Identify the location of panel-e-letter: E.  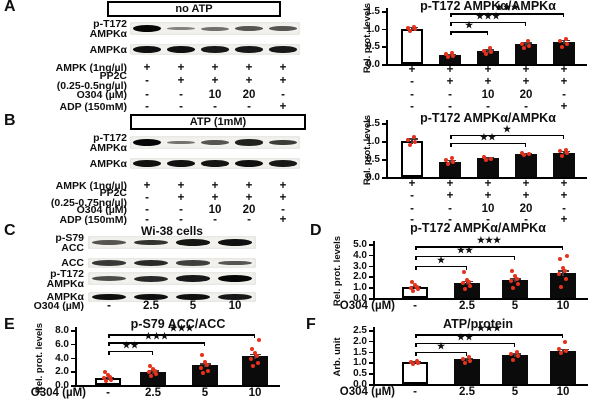
(9, 324).